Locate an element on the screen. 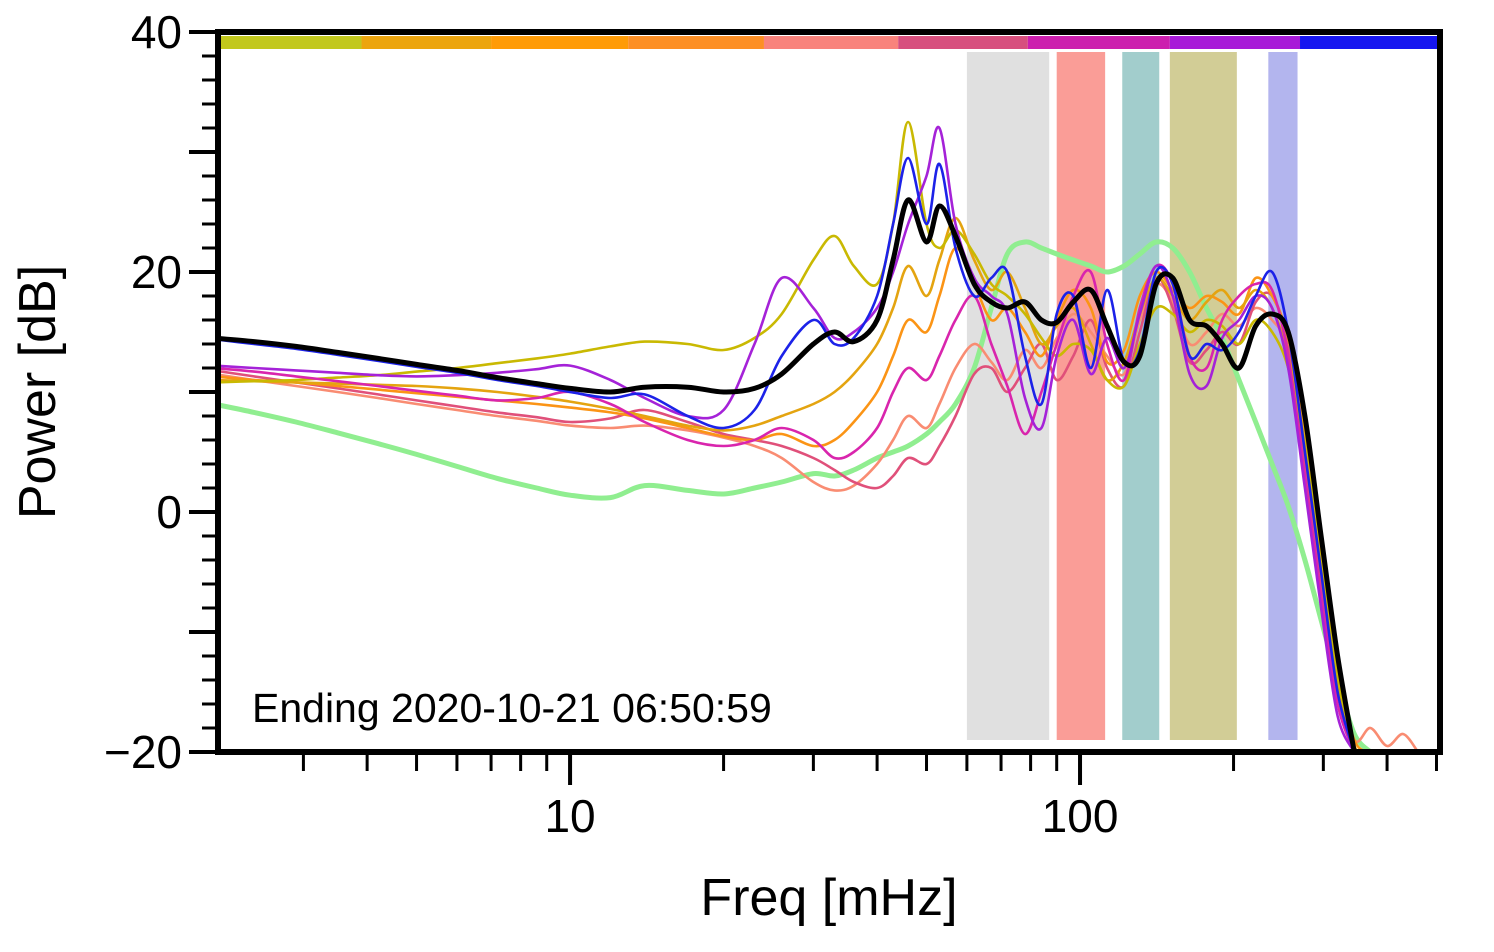  y-axis-label: Power [dB] is located at coordinates (38, 392).